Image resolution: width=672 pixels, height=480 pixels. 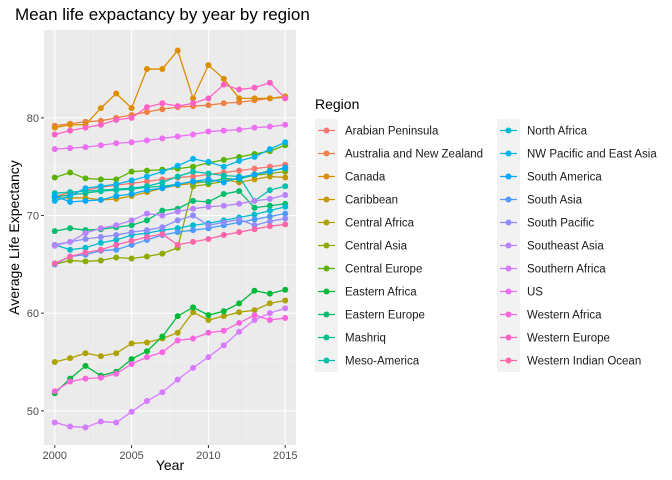 What do you see at coordinates (540, 199) in the screenshot?
I see `legend-item: South Asia` at bounding box center [540, 199].